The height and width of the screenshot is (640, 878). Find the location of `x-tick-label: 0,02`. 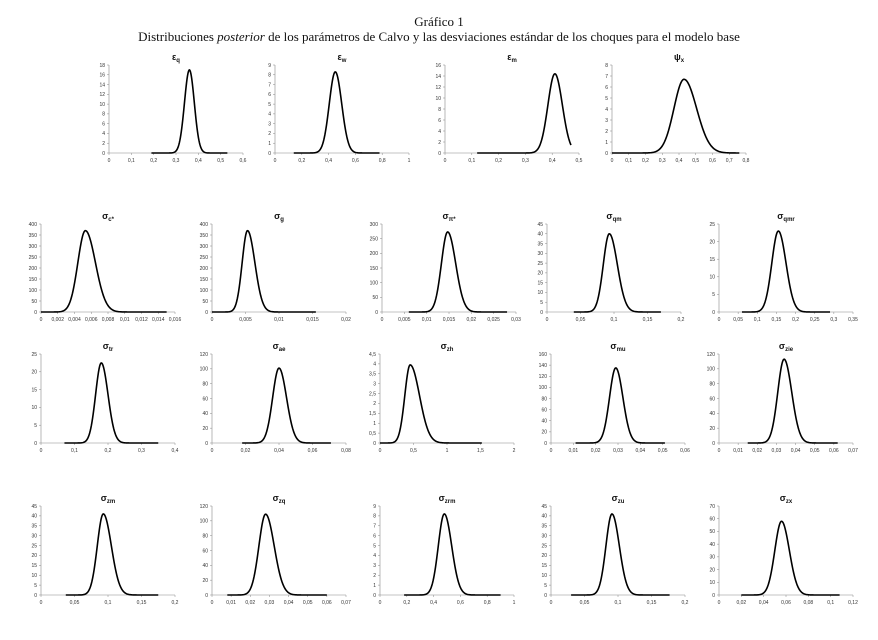

x-tick-label: 0,02 is located at coordinates (596, 451).